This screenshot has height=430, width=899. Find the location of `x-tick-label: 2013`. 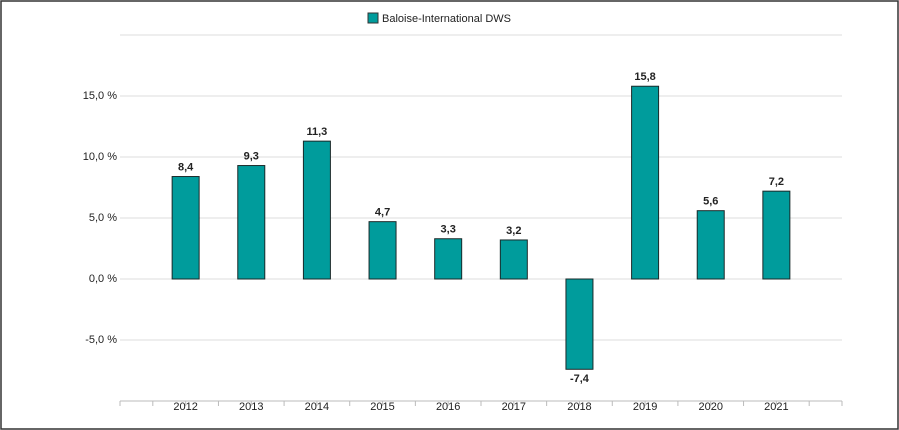

x-tick-label: 2013 is located at coordinates (251, 407).